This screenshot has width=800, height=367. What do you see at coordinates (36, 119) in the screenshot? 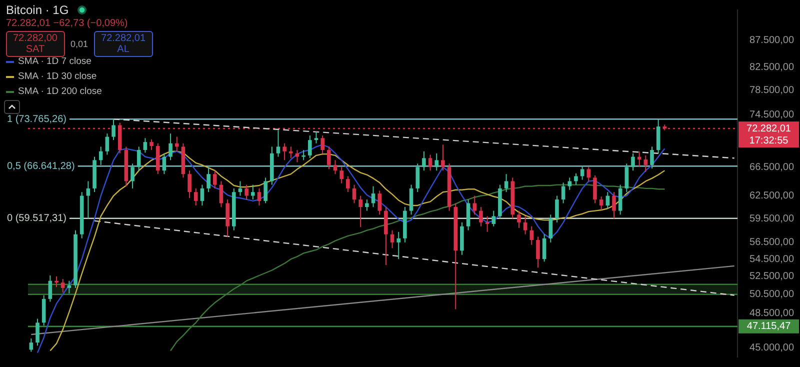
I see `ref-line-label: 1 (73.765,26)` at bounding box center [36, 119].